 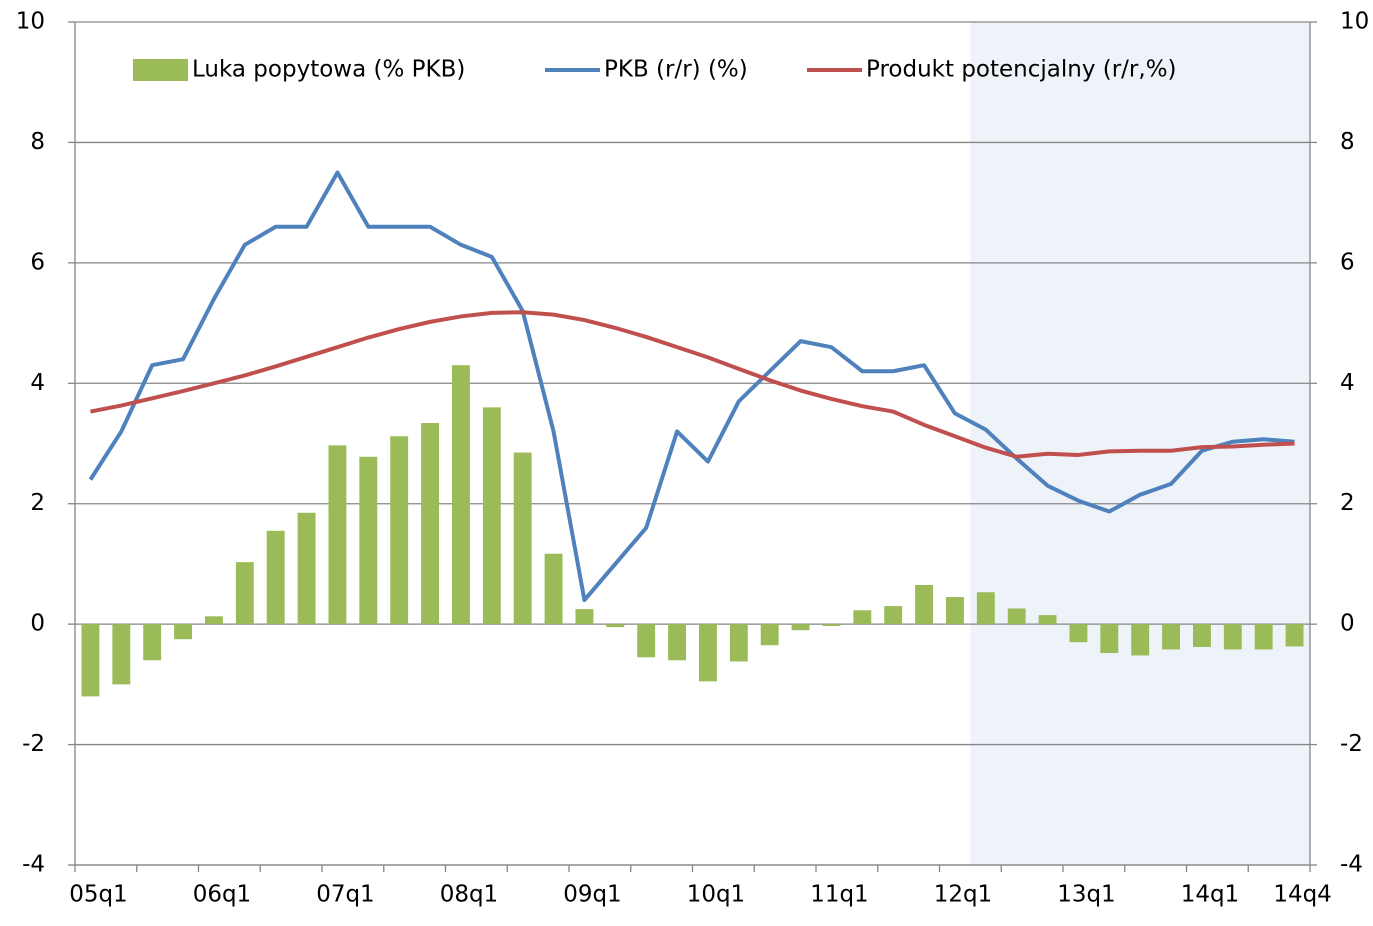 What do you see at coordinates (1347, 383) in the screenshot?
I see `y2-tick-label: 4` at bounding box center [1347, 383].